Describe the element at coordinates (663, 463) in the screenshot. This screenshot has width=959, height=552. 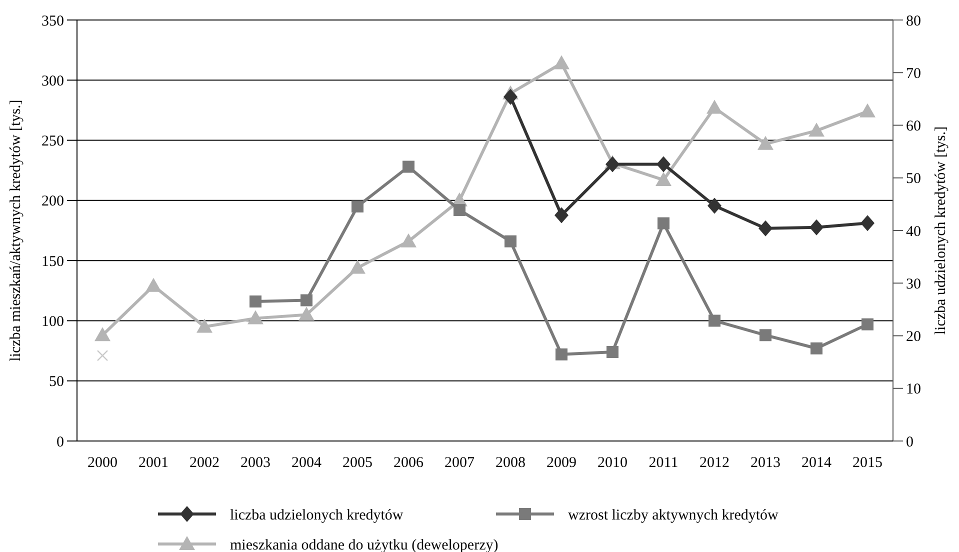
I see `x-tick-label: 2011` at that location.